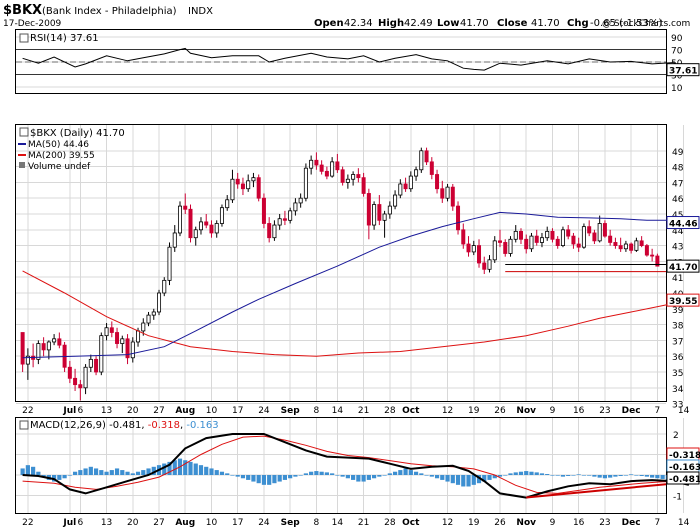 This screenshot has width=700, height=530. I want to click on x-tick-label: 24, so click(264, 411).